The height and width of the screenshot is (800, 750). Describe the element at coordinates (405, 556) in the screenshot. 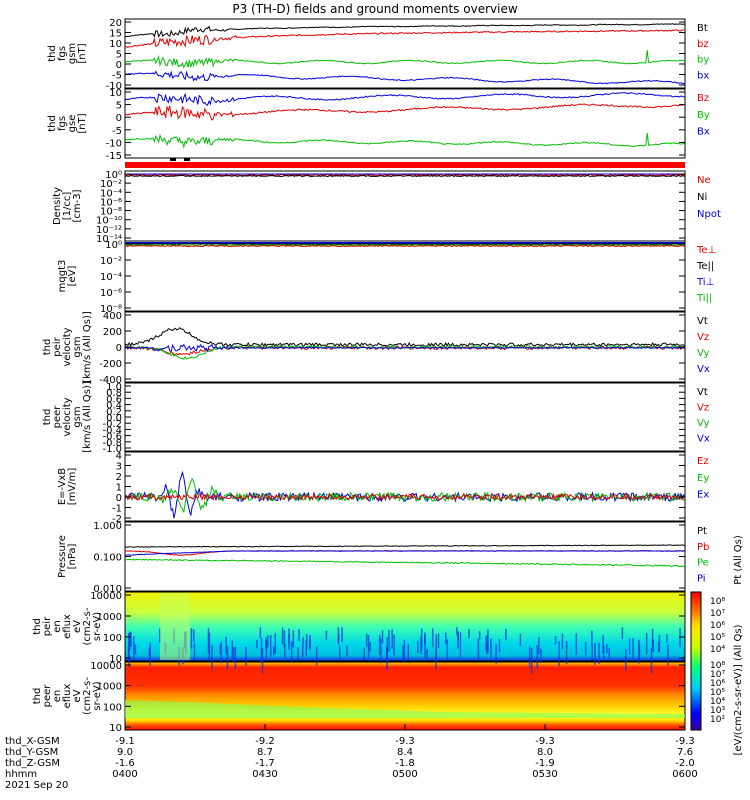

I see `panel-pressure` at that location.